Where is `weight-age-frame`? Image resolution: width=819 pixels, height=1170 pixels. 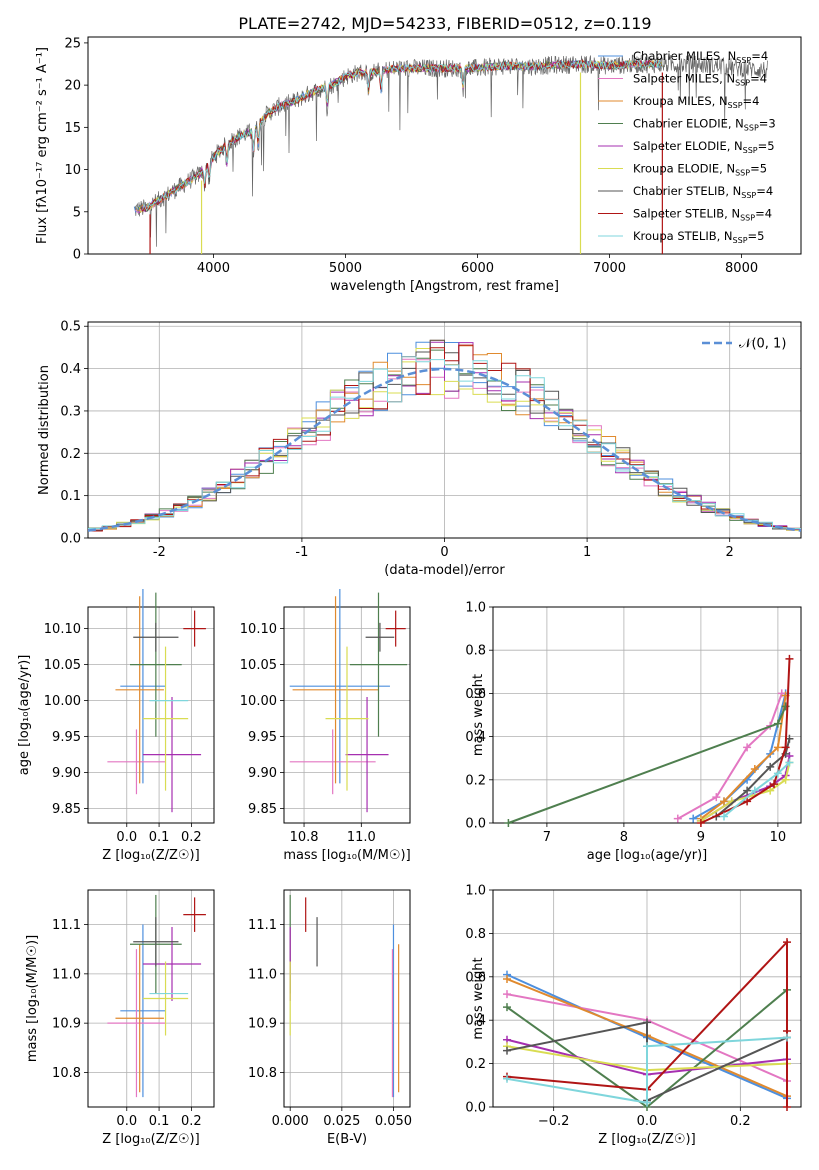 weight-age-frame is located at coordinates (647, 715).